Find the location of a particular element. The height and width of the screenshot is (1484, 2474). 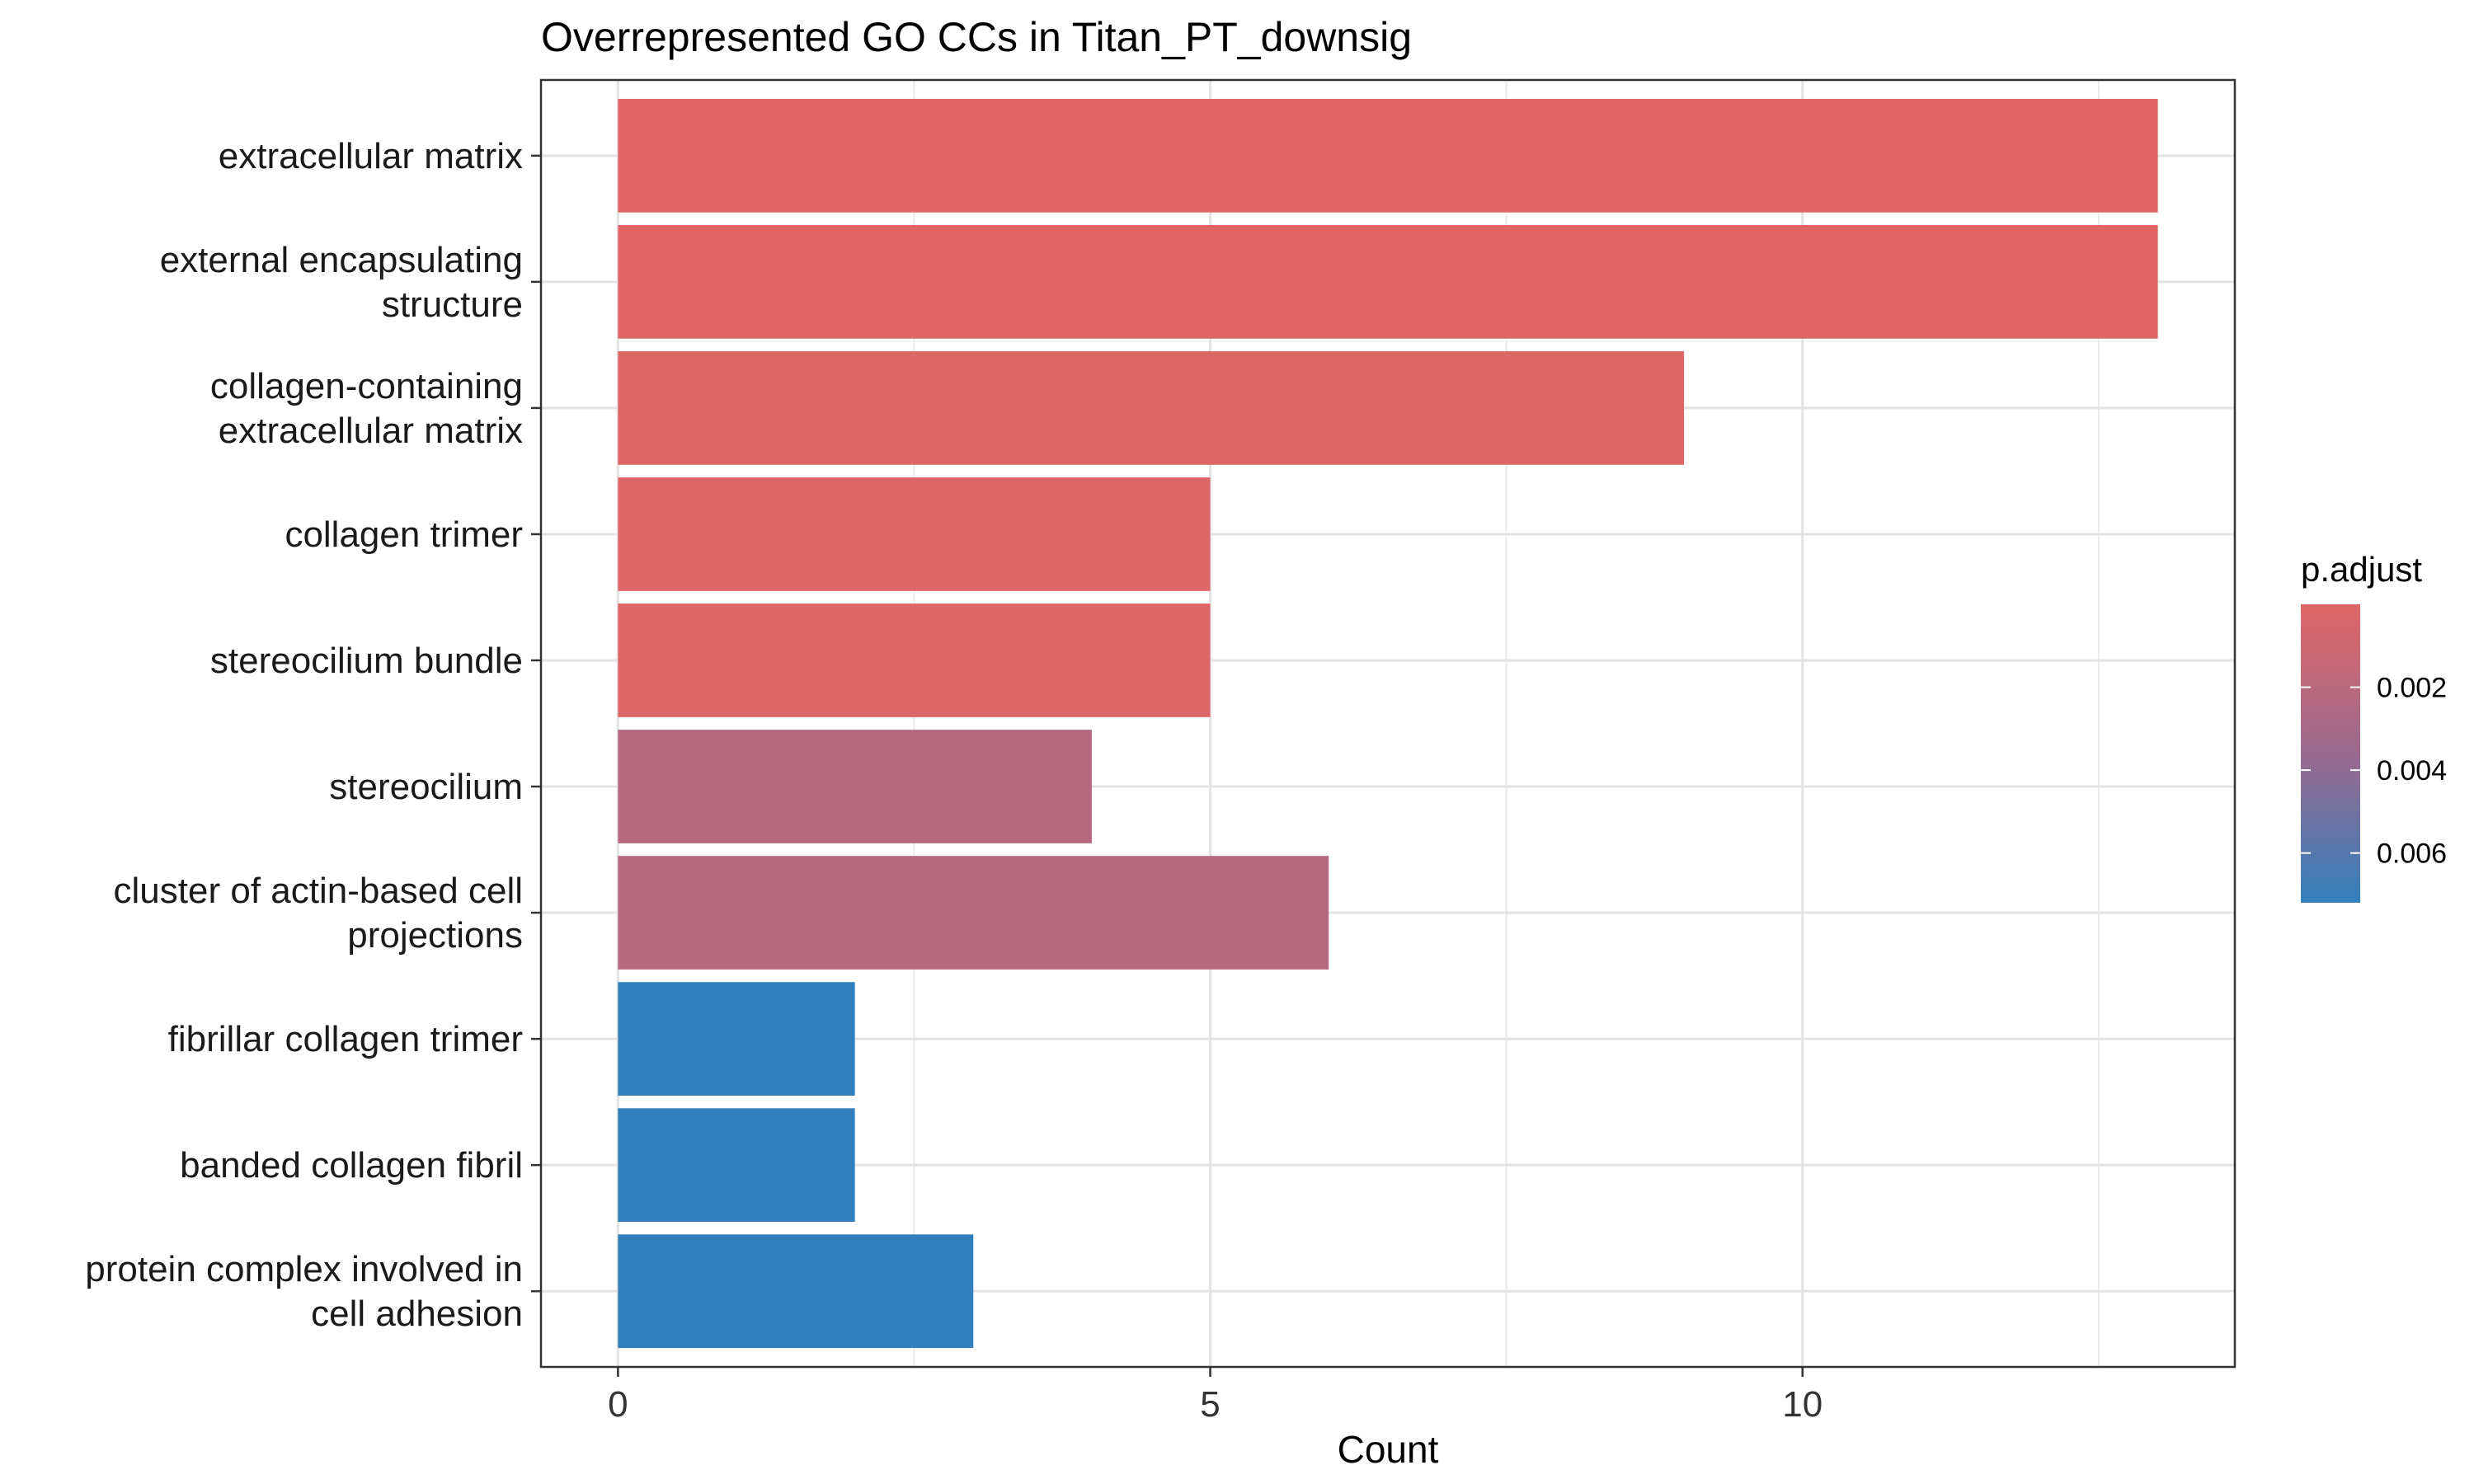

y-tick-label: banded collagen fibril is located at coordinates (351, 1165).